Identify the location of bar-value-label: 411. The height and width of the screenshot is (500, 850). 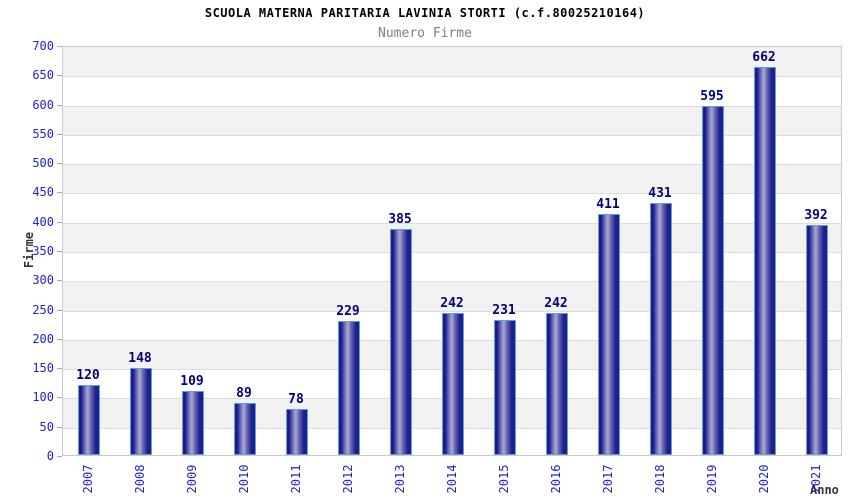
(608, 204).